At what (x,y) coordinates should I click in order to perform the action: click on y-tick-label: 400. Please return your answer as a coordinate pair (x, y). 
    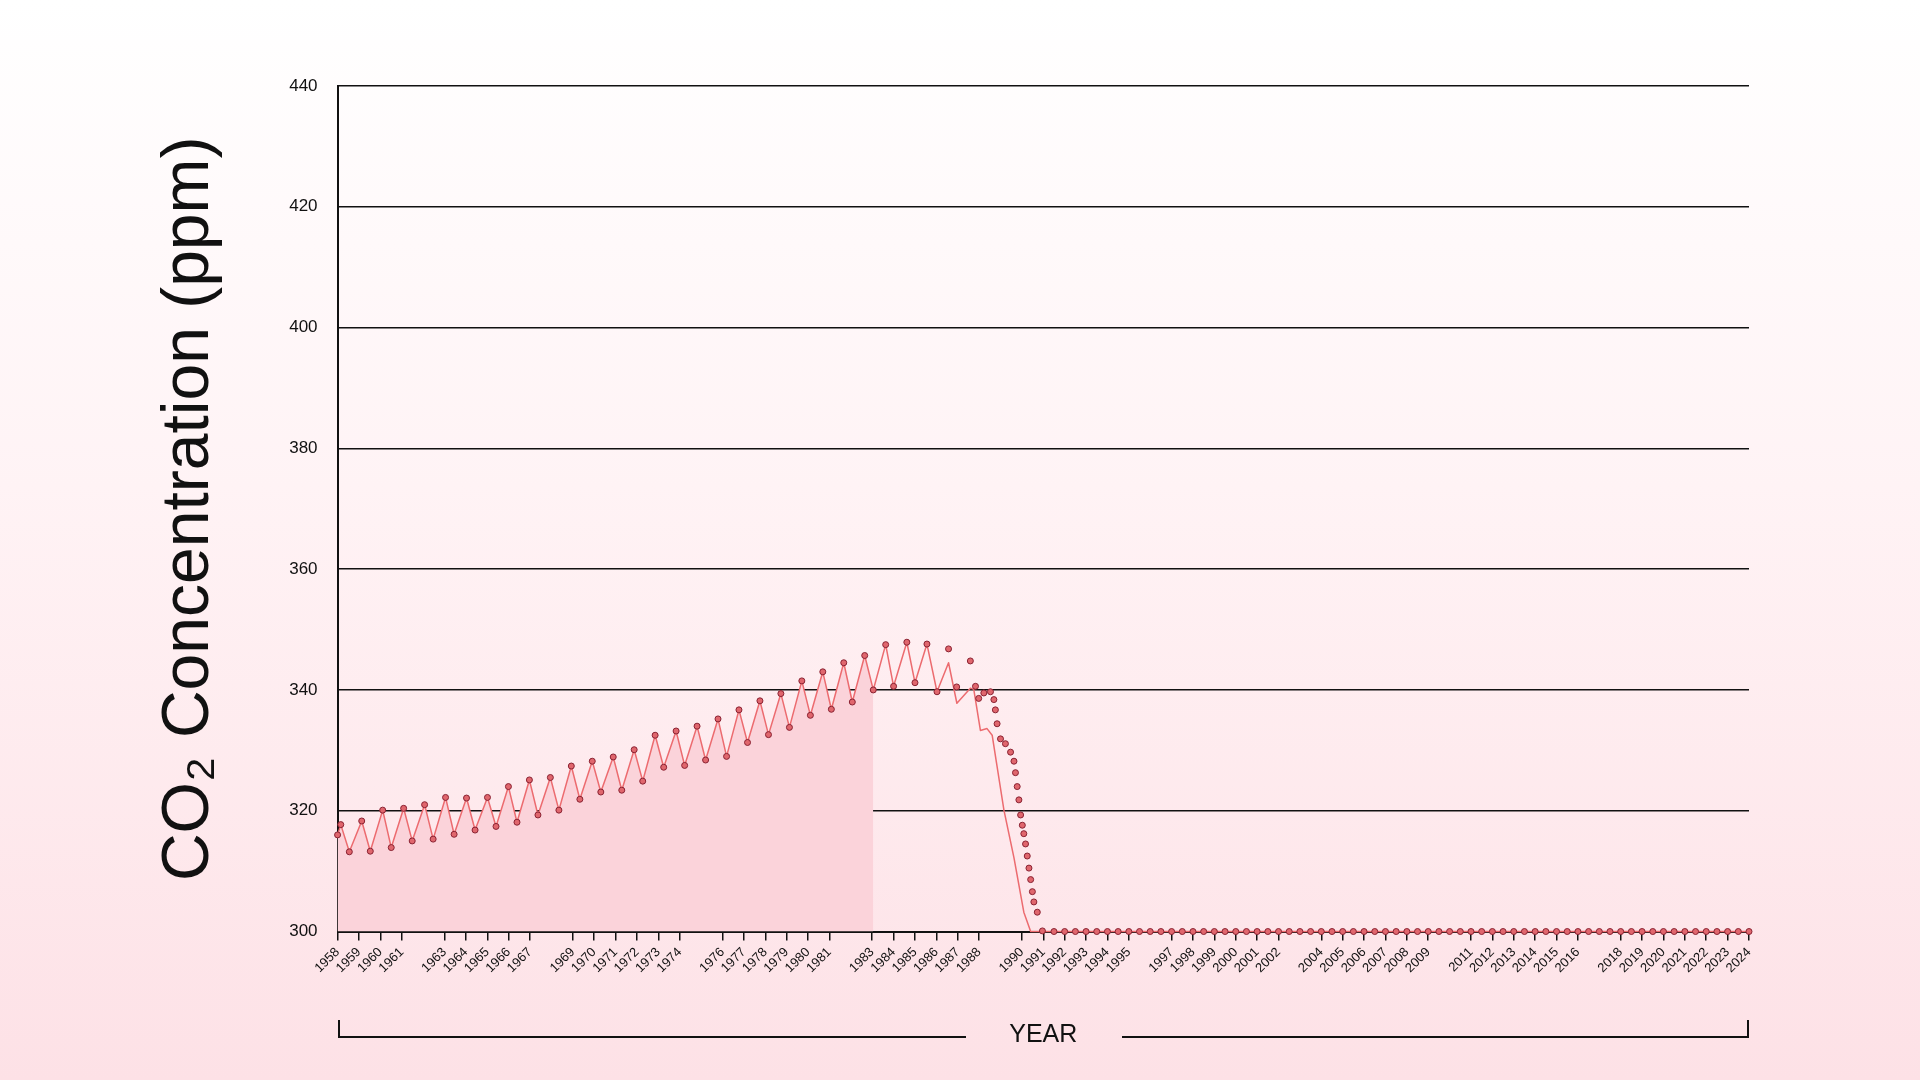
    Looking at the image, I should click on (303, 327).